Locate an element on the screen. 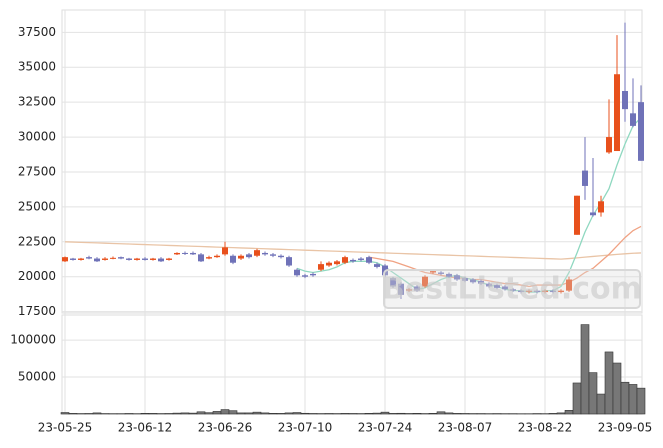 This screenshot has width=663, height=448. x-tick-label: 23-08-22 is located at coordinates (545, 428).